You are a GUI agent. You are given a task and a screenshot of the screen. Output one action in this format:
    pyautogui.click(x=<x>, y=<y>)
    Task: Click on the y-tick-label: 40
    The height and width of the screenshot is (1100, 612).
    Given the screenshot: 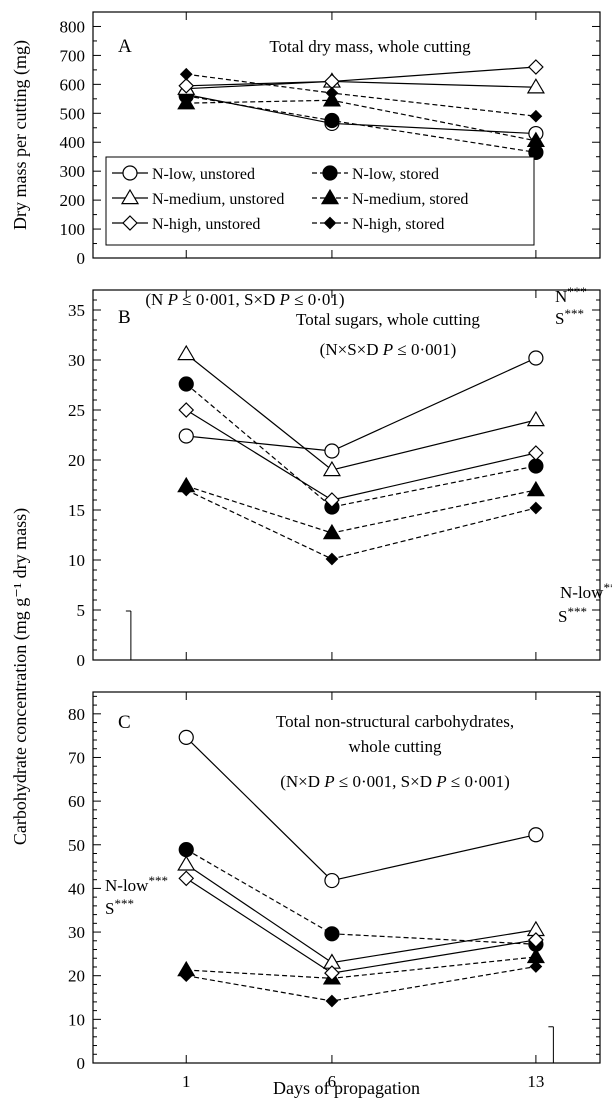 What is the action you would take?
    pyautogui.click(x=76, y=888)
    